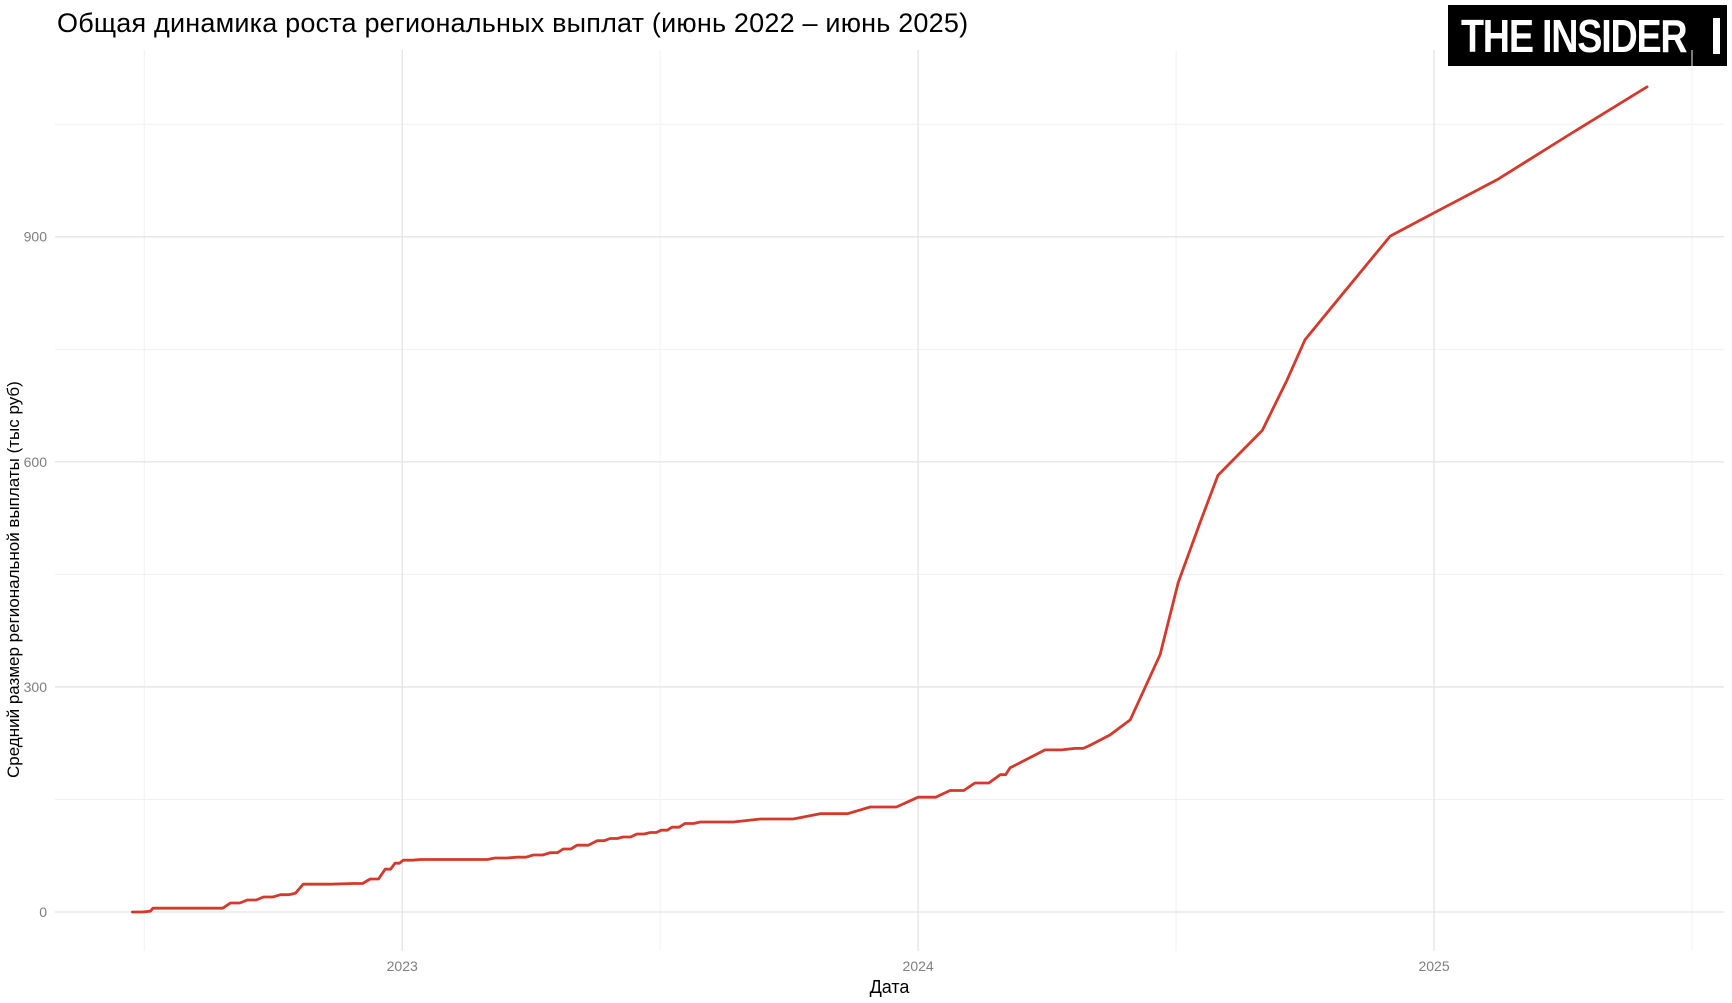  Describe the element at coordinates (889, 987) in the screenshot. I see `x-axis-title: Дата` at that location.